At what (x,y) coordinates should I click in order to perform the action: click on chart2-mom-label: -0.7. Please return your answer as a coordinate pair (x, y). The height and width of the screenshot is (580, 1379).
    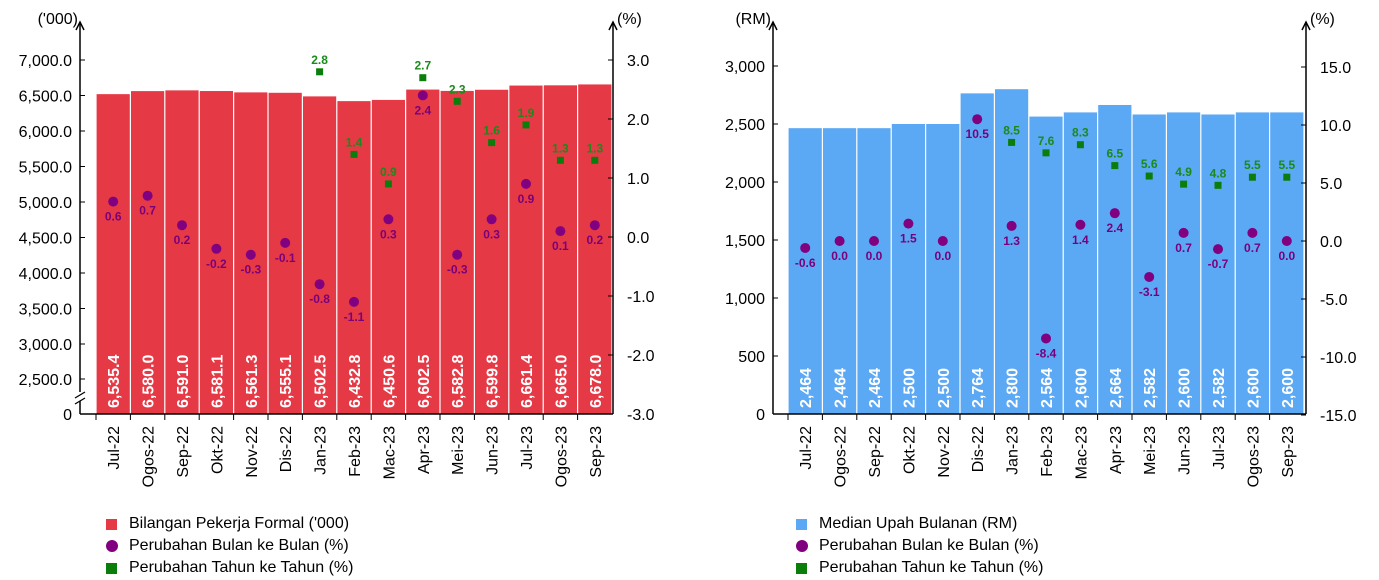
    Looking at the image, I should click on (1218, 264).